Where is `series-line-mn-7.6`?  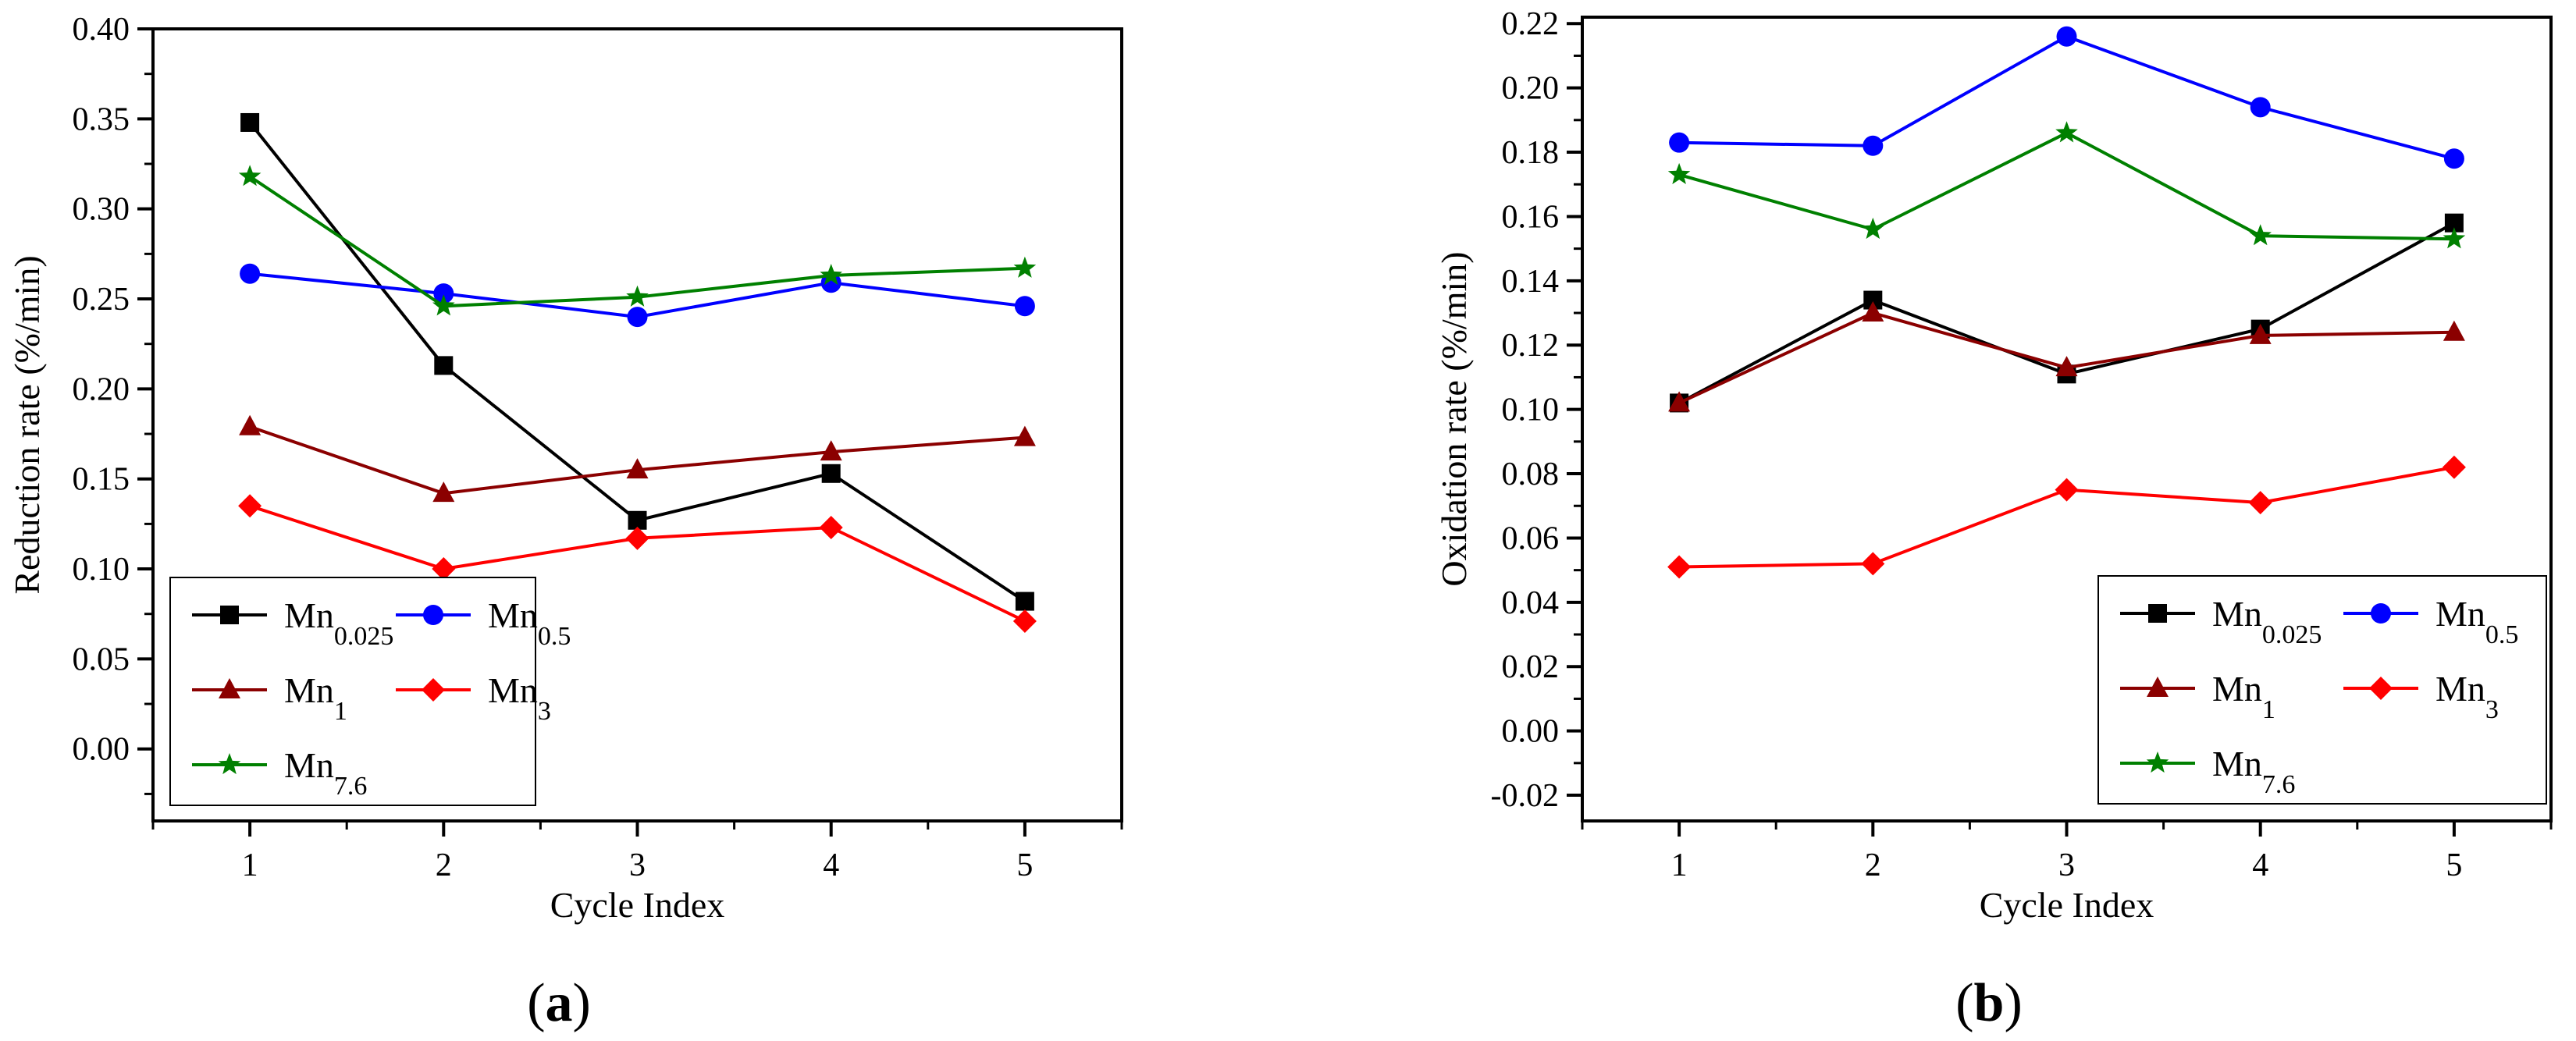 series-line-mn-7.6 is located at coordinates (2066, 186).